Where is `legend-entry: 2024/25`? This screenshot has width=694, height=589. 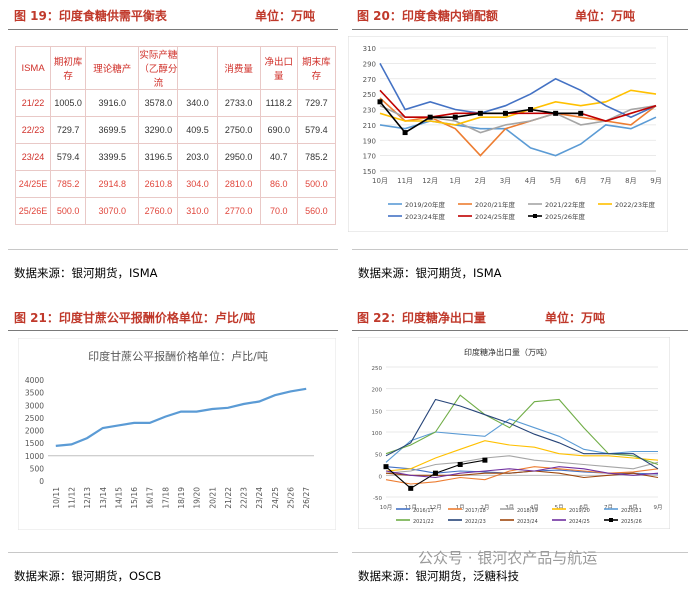
legend-entry: 2024/25 is located at coordinates (579, 522).